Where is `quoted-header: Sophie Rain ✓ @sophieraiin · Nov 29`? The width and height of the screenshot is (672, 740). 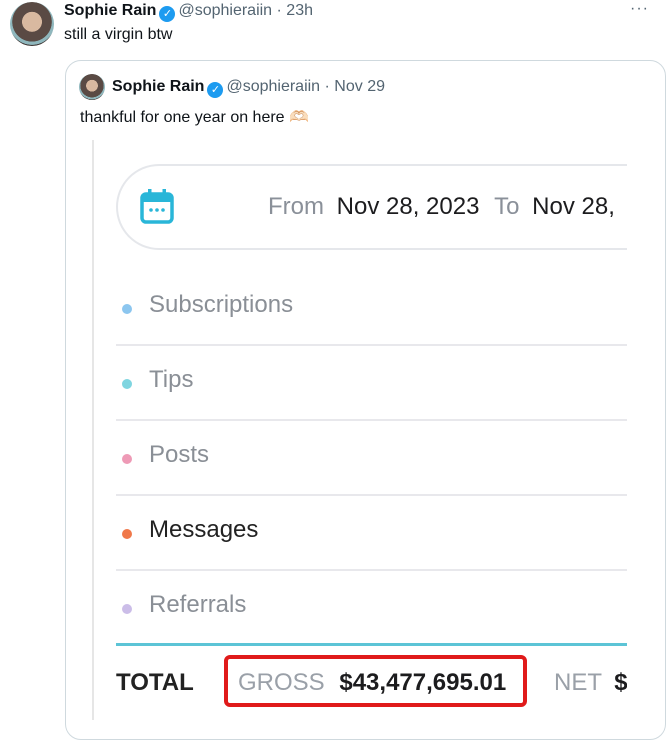 quoted-header: Sophie Rain ✓ @sophieraiin · Nov 29 is located at coordinates (248, 88).